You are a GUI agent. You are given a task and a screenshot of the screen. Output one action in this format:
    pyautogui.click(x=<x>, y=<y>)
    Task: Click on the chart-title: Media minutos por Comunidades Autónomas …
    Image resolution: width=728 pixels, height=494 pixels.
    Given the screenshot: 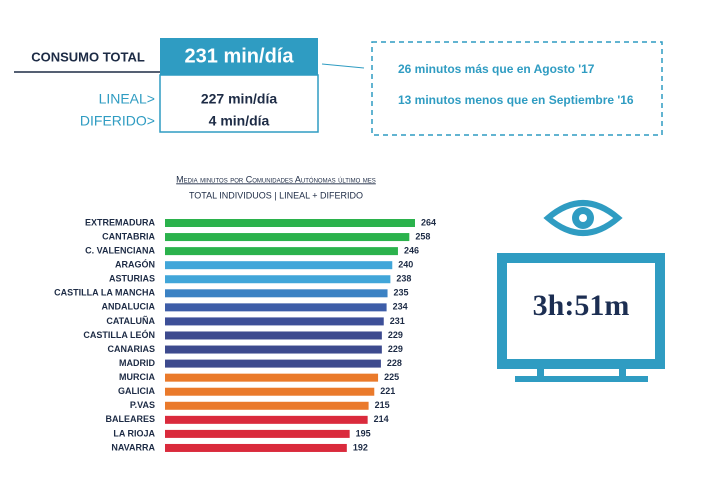 What is the action you would take?
    pyautogui.click(x=276, y=179)
    